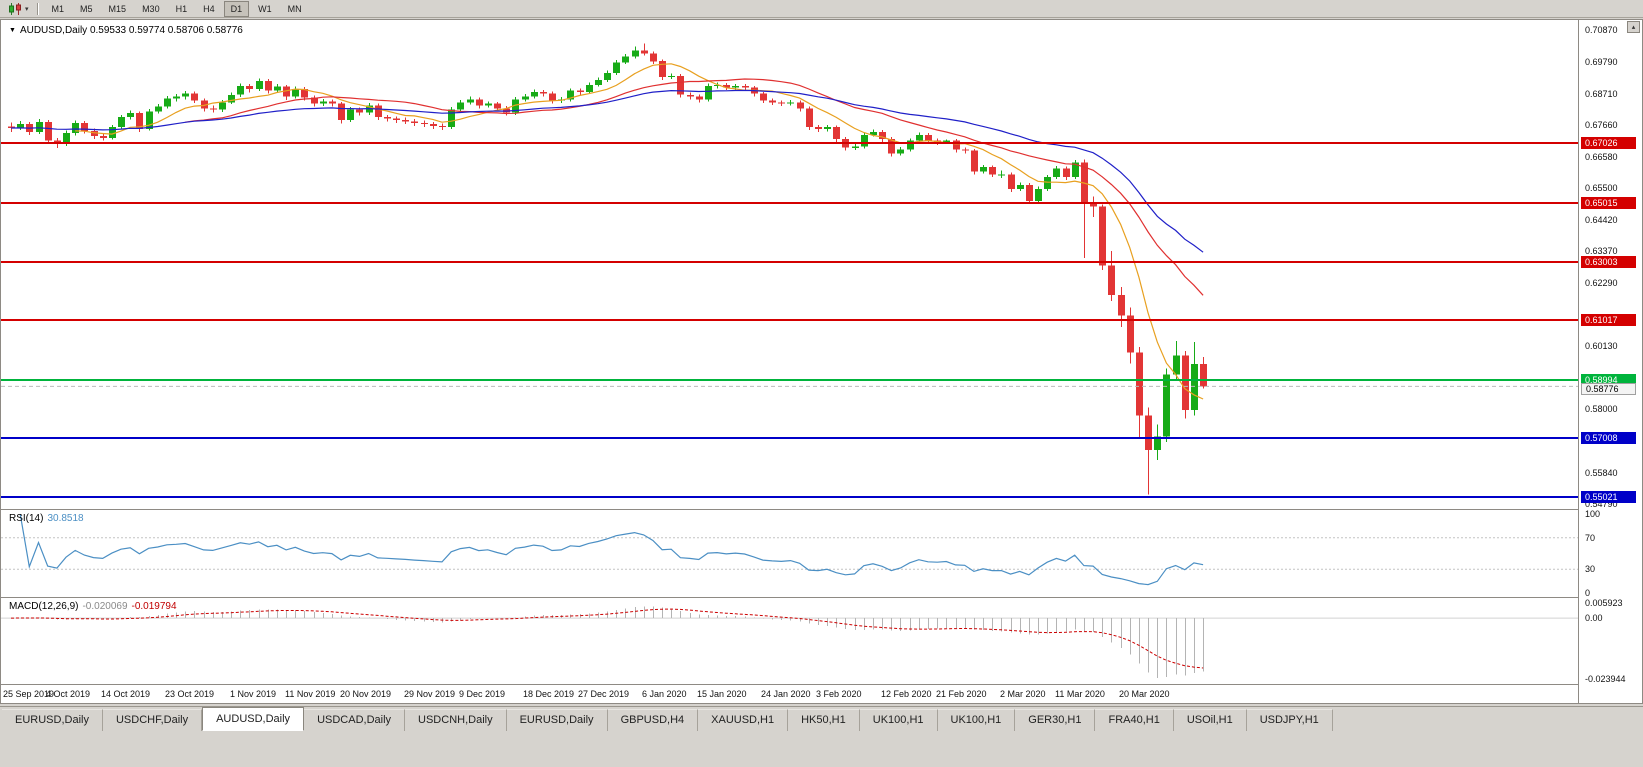  Describe the element at coordinates (743, 720) in the screenshot. I see `tab-xauusd-h1: XAUUSD,H1` at that location.